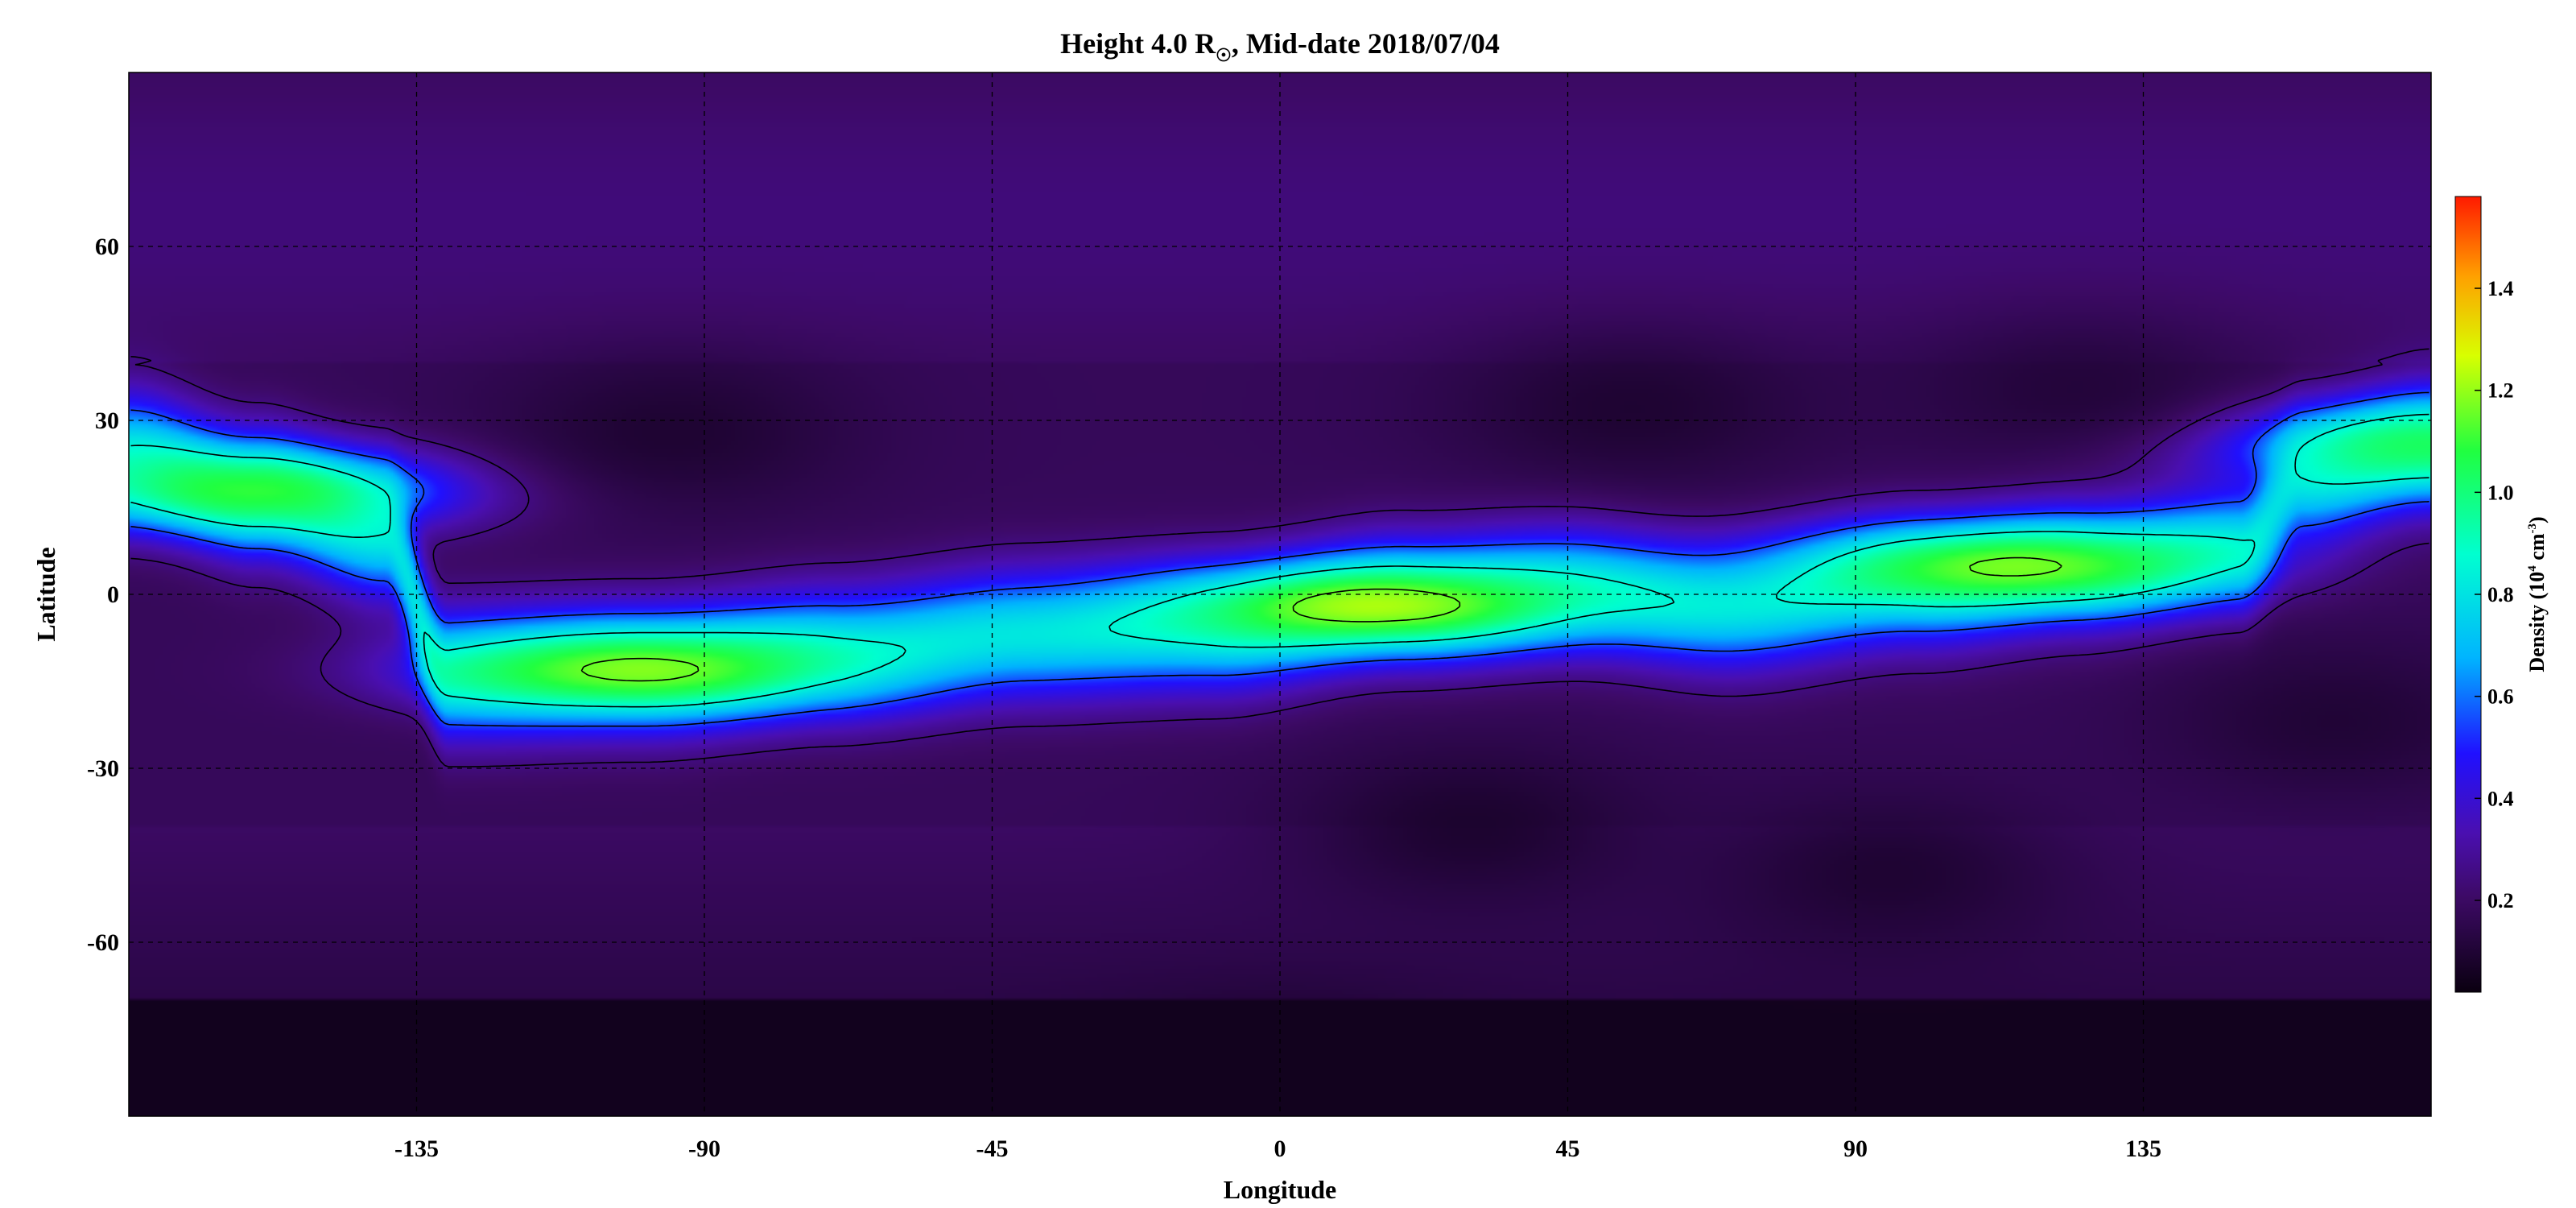 The image size is (2576, 1208). Describe the element at coordinates (2500, 798) in the screenshot. I see `colorbar-tick-label: 0.4` at that location.